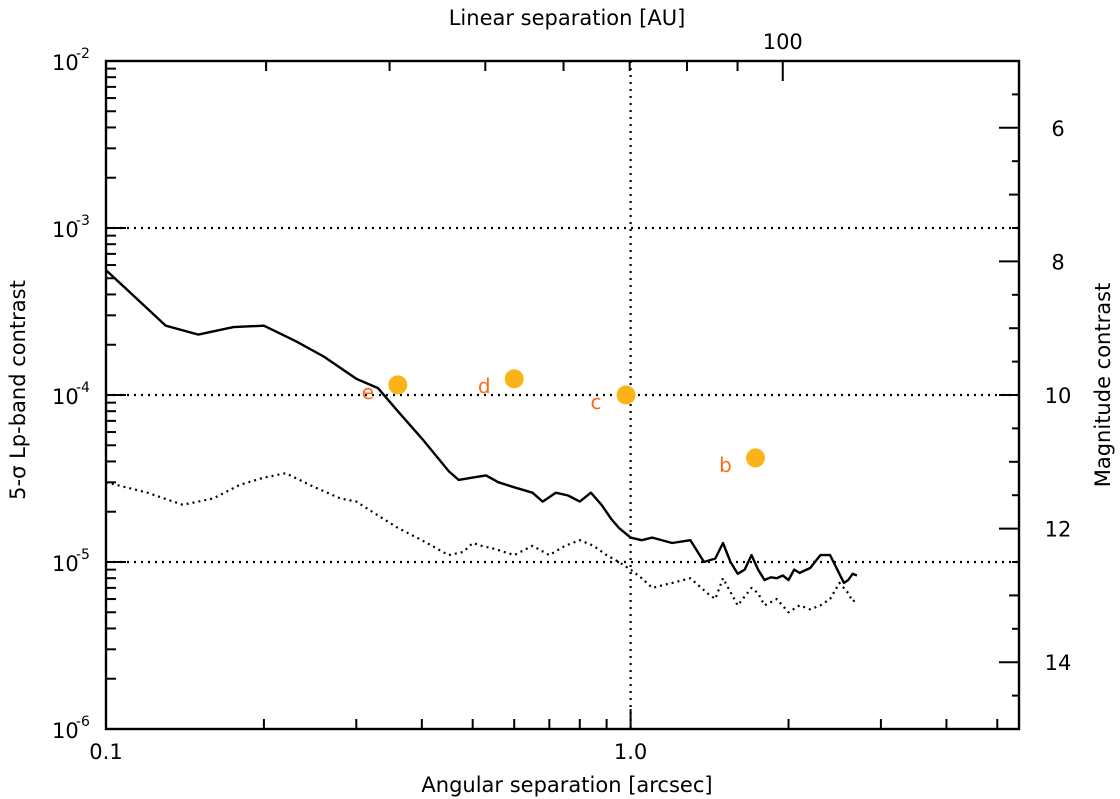 This screenshot has width=1120, height=799. Describe the element at coordinates (1058, 663) in the screenshot. I see `right-tick-label: 14` at that location.